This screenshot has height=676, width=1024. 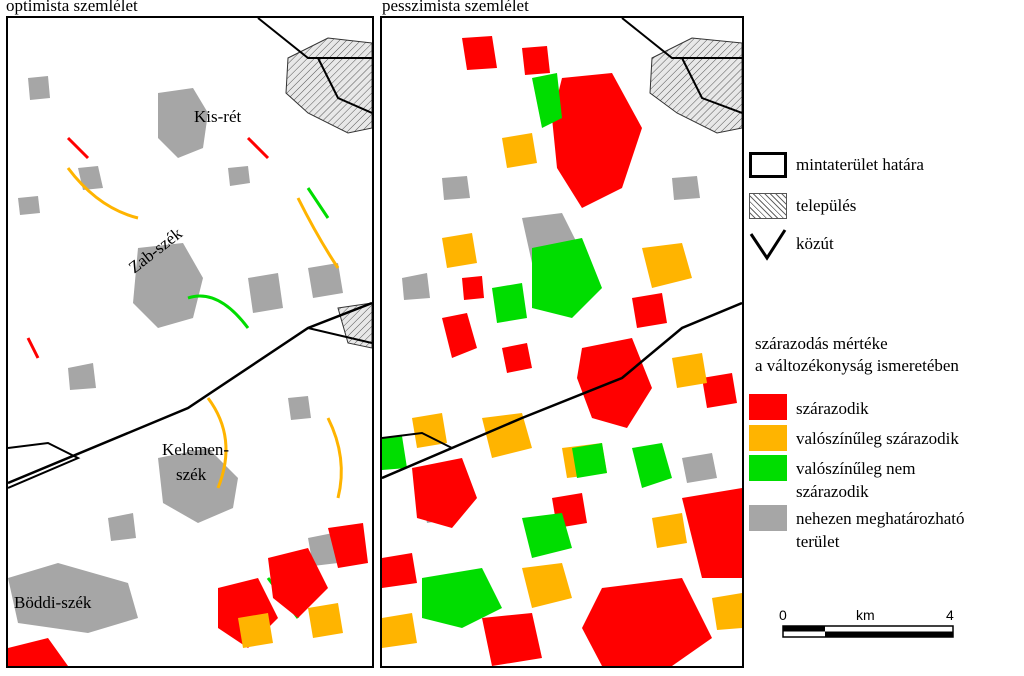 I want to click on legend-settlement-swatch, so click(x=768, y=206).